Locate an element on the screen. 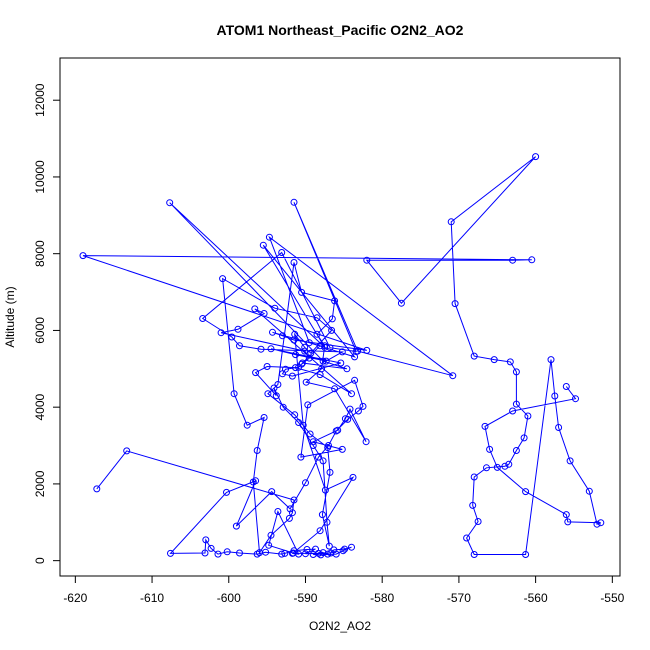  x-tick-label: -560 is located at coordinates (536, 598).